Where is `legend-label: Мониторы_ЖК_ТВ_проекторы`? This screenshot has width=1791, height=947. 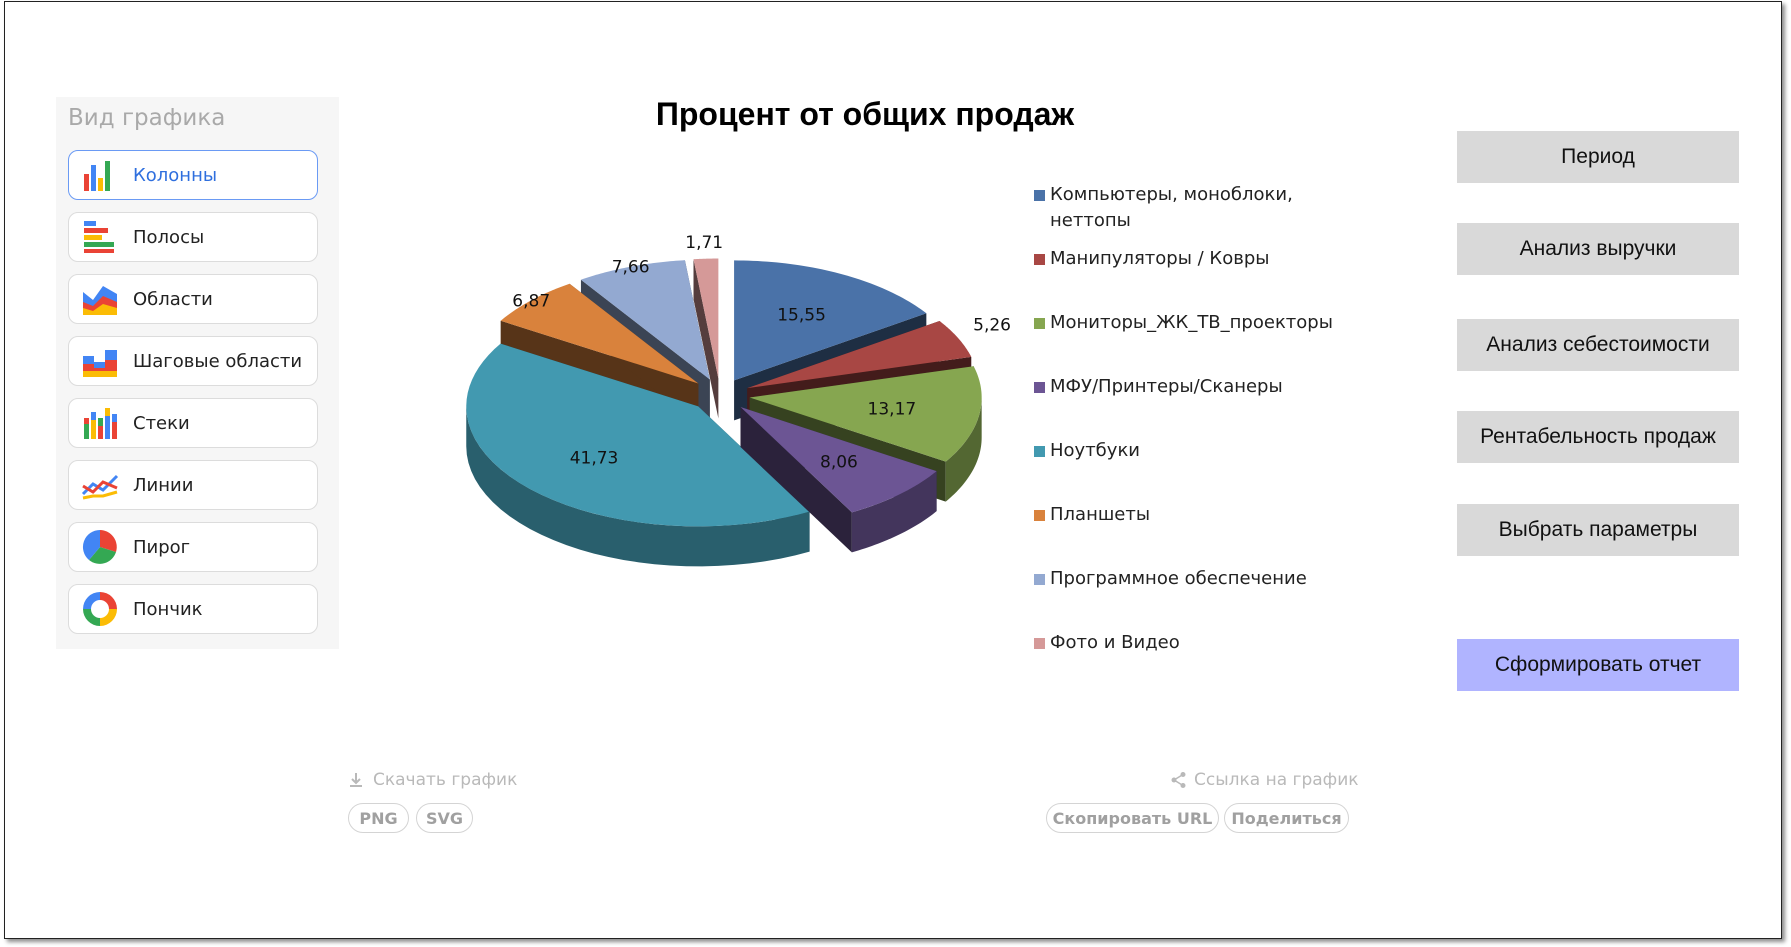 legend-label: Мониторы_ЖК_ТВ_проекторы is located at coordinates (1191, 322).